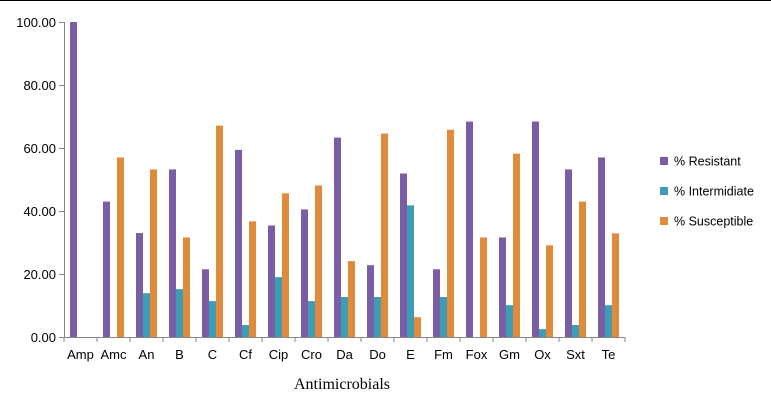 The image size is (771, 394). I want to click on x-tick-label: E, so click(410, 354).